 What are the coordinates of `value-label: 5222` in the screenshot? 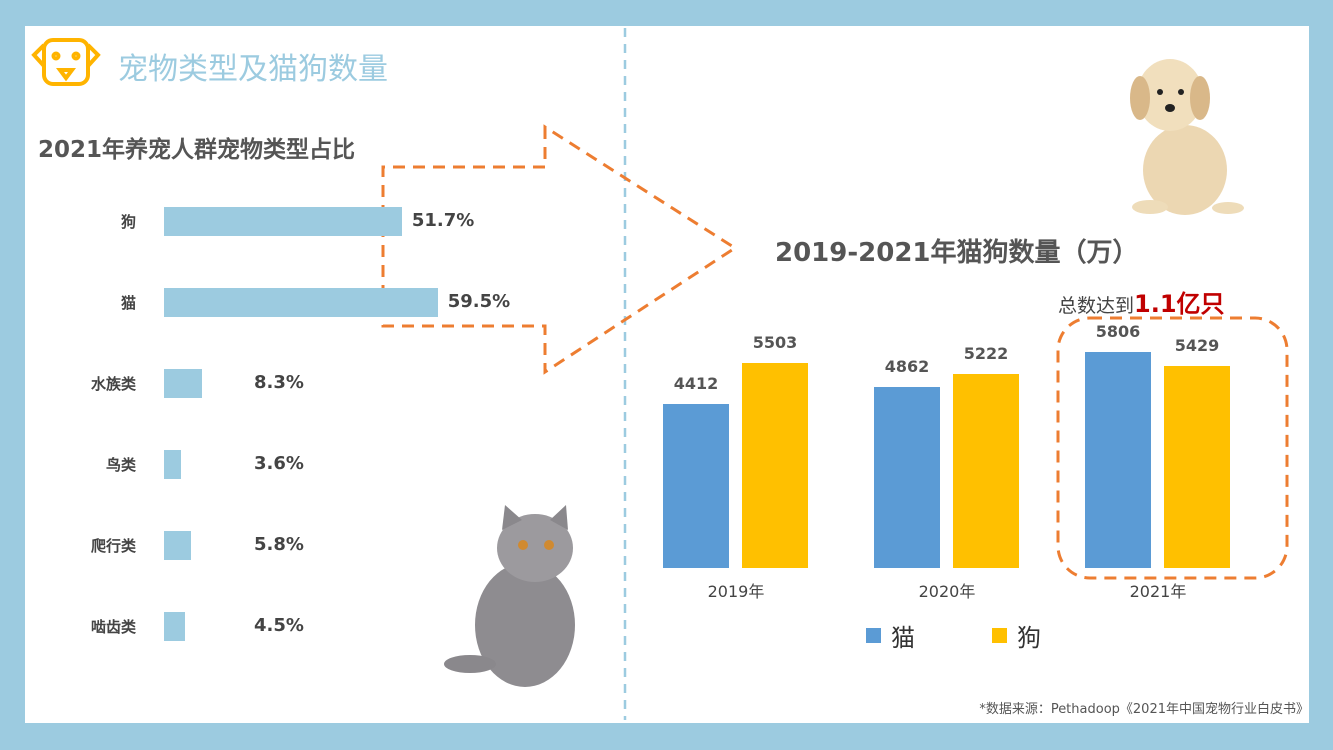 It's located at (986, 353).